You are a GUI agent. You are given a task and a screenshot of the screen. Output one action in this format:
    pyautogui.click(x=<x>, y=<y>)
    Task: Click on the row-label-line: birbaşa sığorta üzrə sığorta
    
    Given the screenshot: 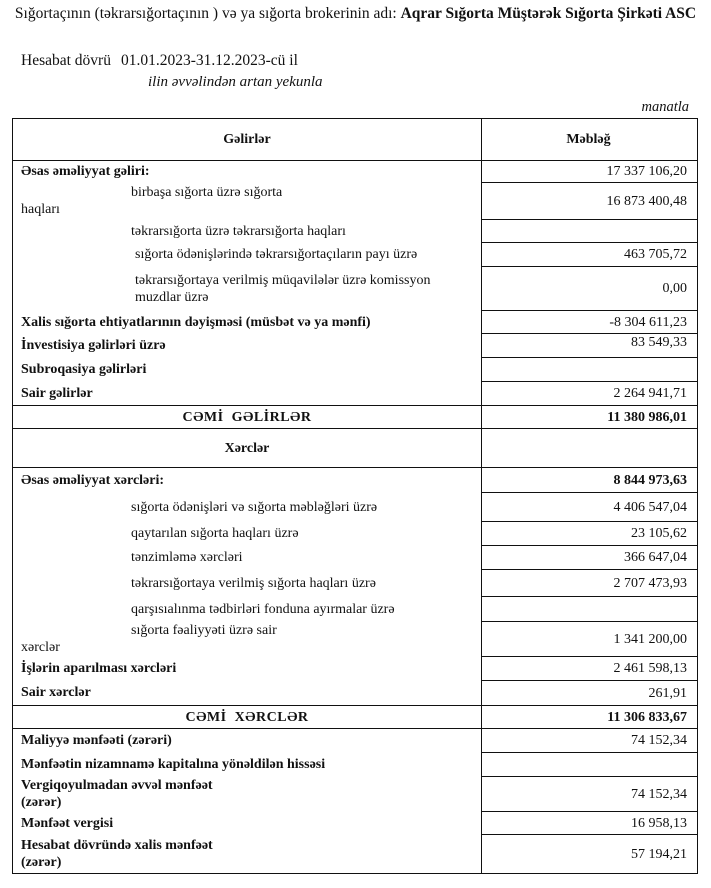 What is the action you would take?
    pyautogui.click(x=207, y=192)
    